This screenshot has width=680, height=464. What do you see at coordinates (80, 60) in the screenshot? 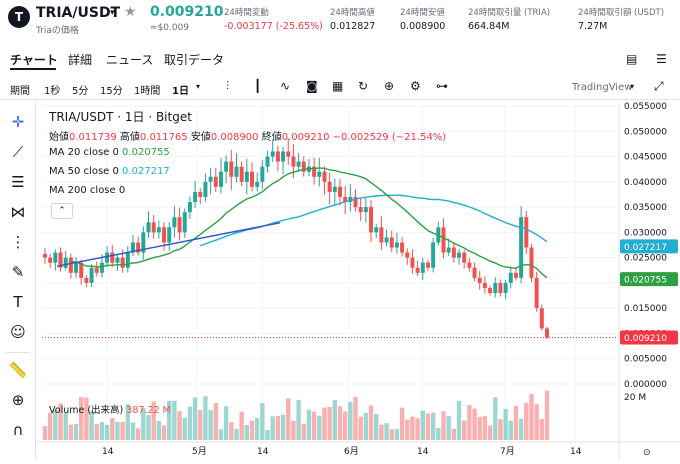
I see `tab-details: 詳細` at bounding box center [80, 60].